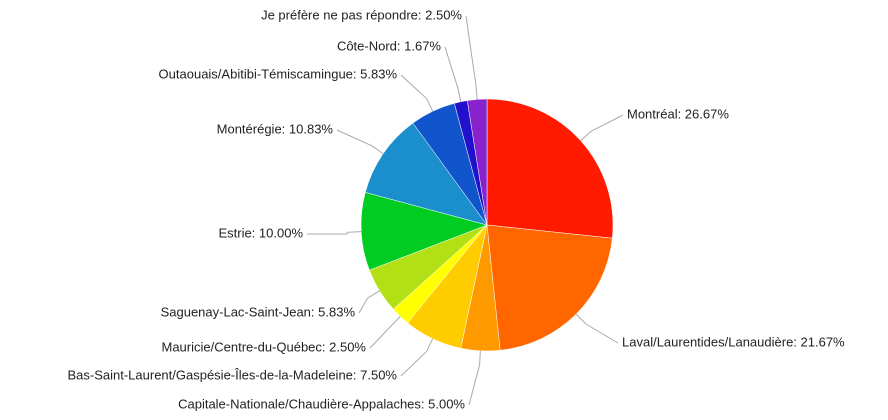  Describe the element at coordinates (260, 232) in the screenshot. I see `slice-label: Estrie: 10.00%` at that location.